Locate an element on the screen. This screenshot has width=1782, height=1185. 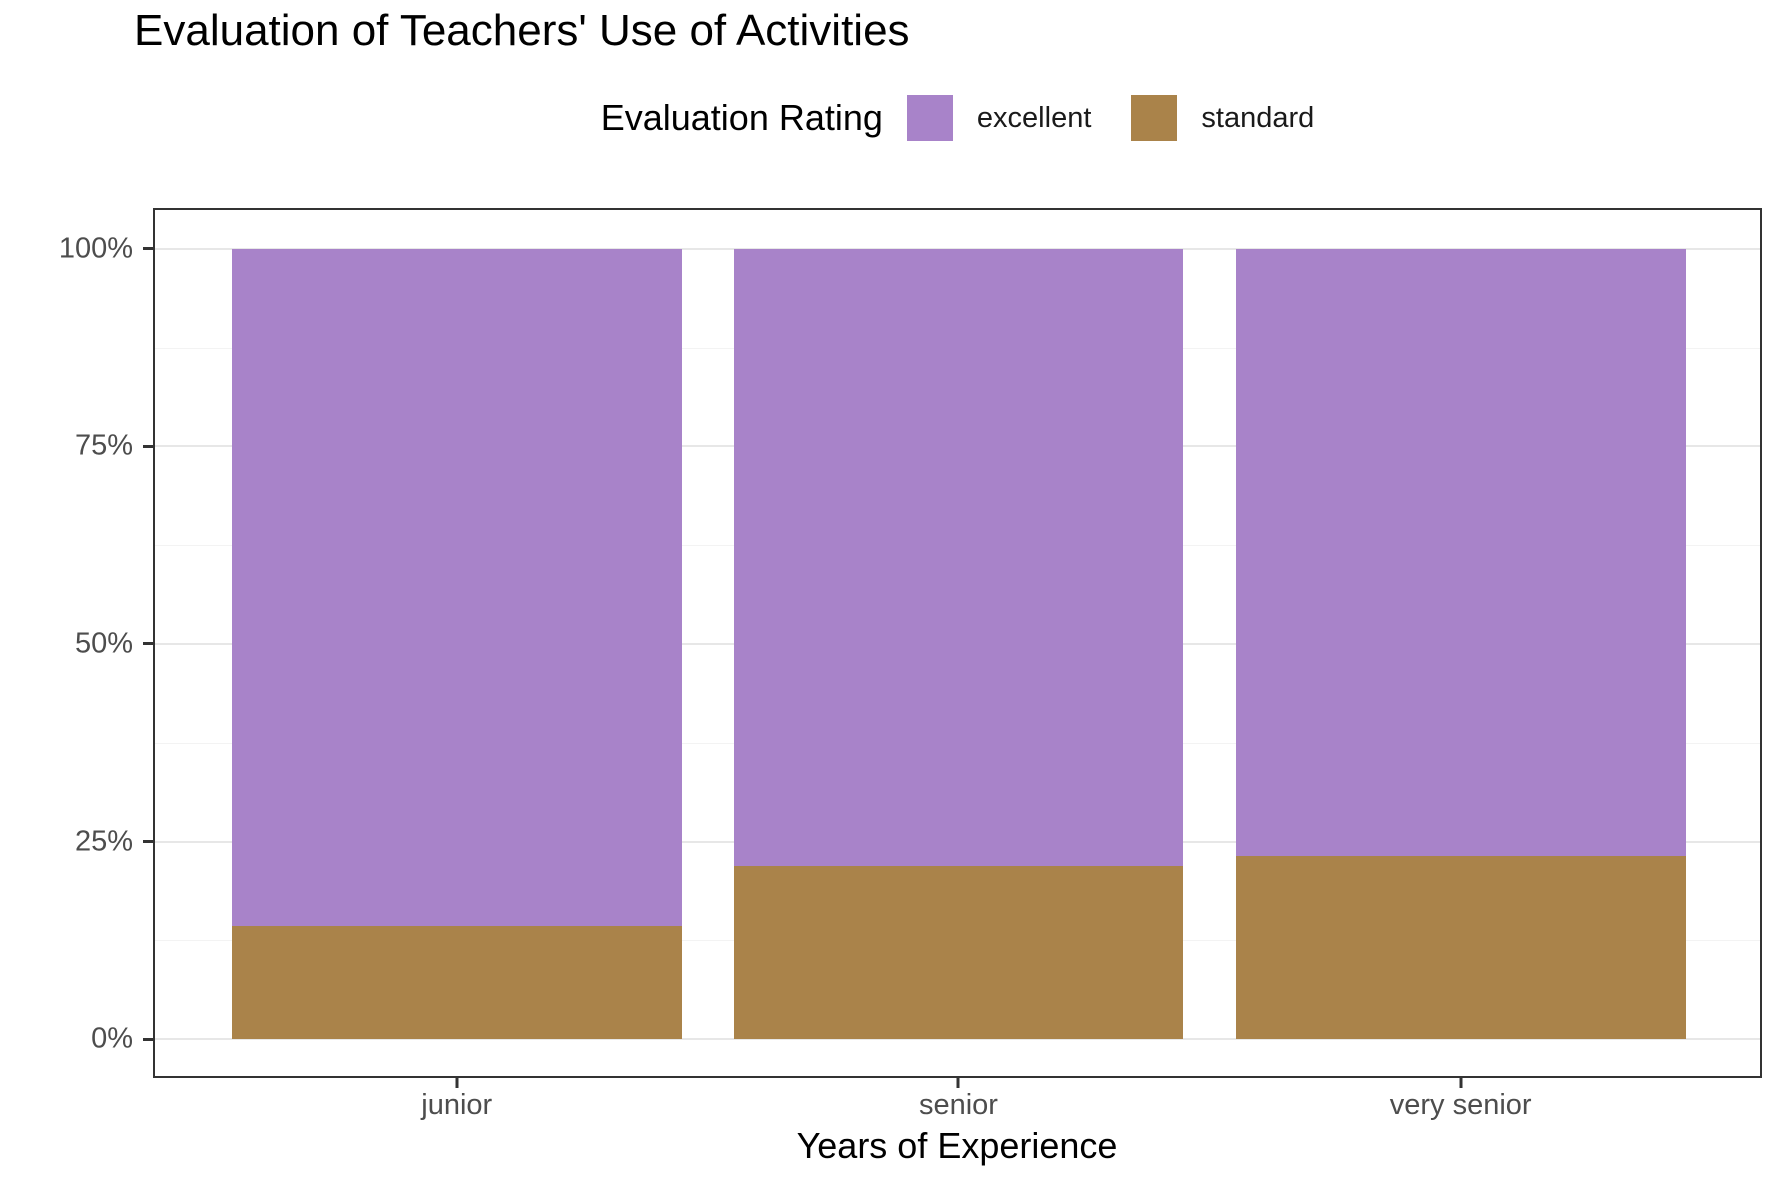
legend-items: excellent standard is located at coordinates (1110, 118).